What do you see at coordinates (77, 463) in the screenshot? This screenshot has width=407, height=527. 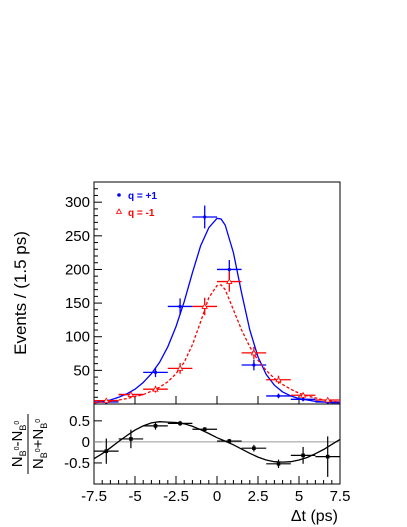 I see `lower-y-tick-label: -0.5` at bounding box center [77, 463].